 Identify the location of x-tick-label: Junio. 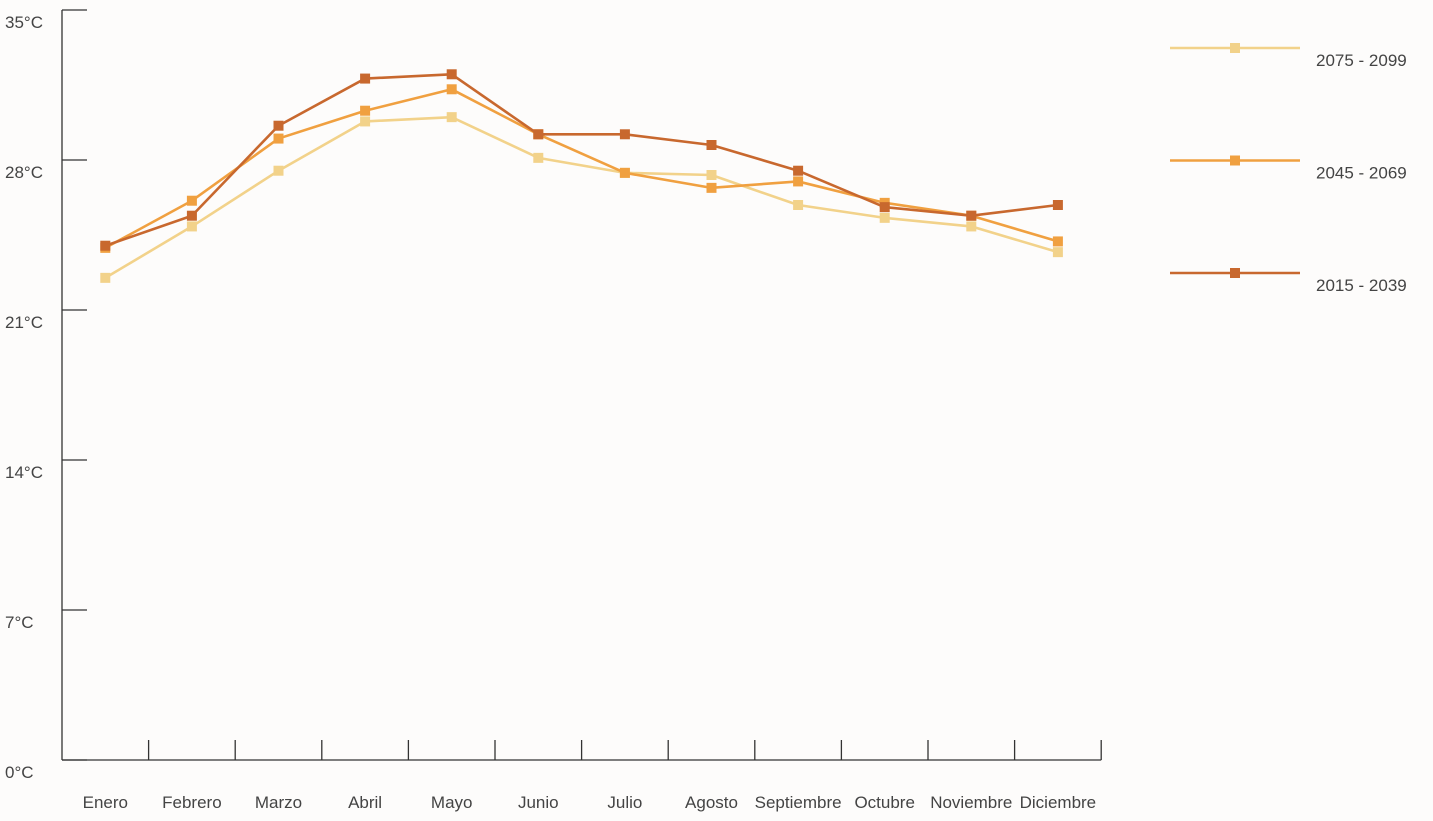
(538, 802).